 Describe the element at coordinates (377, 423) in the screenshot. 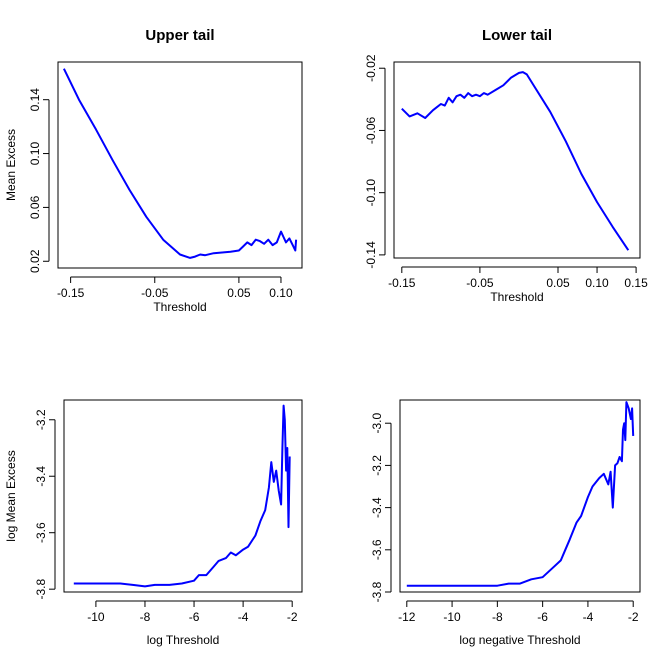

I see `y-tick-label: -3.0` at that location.